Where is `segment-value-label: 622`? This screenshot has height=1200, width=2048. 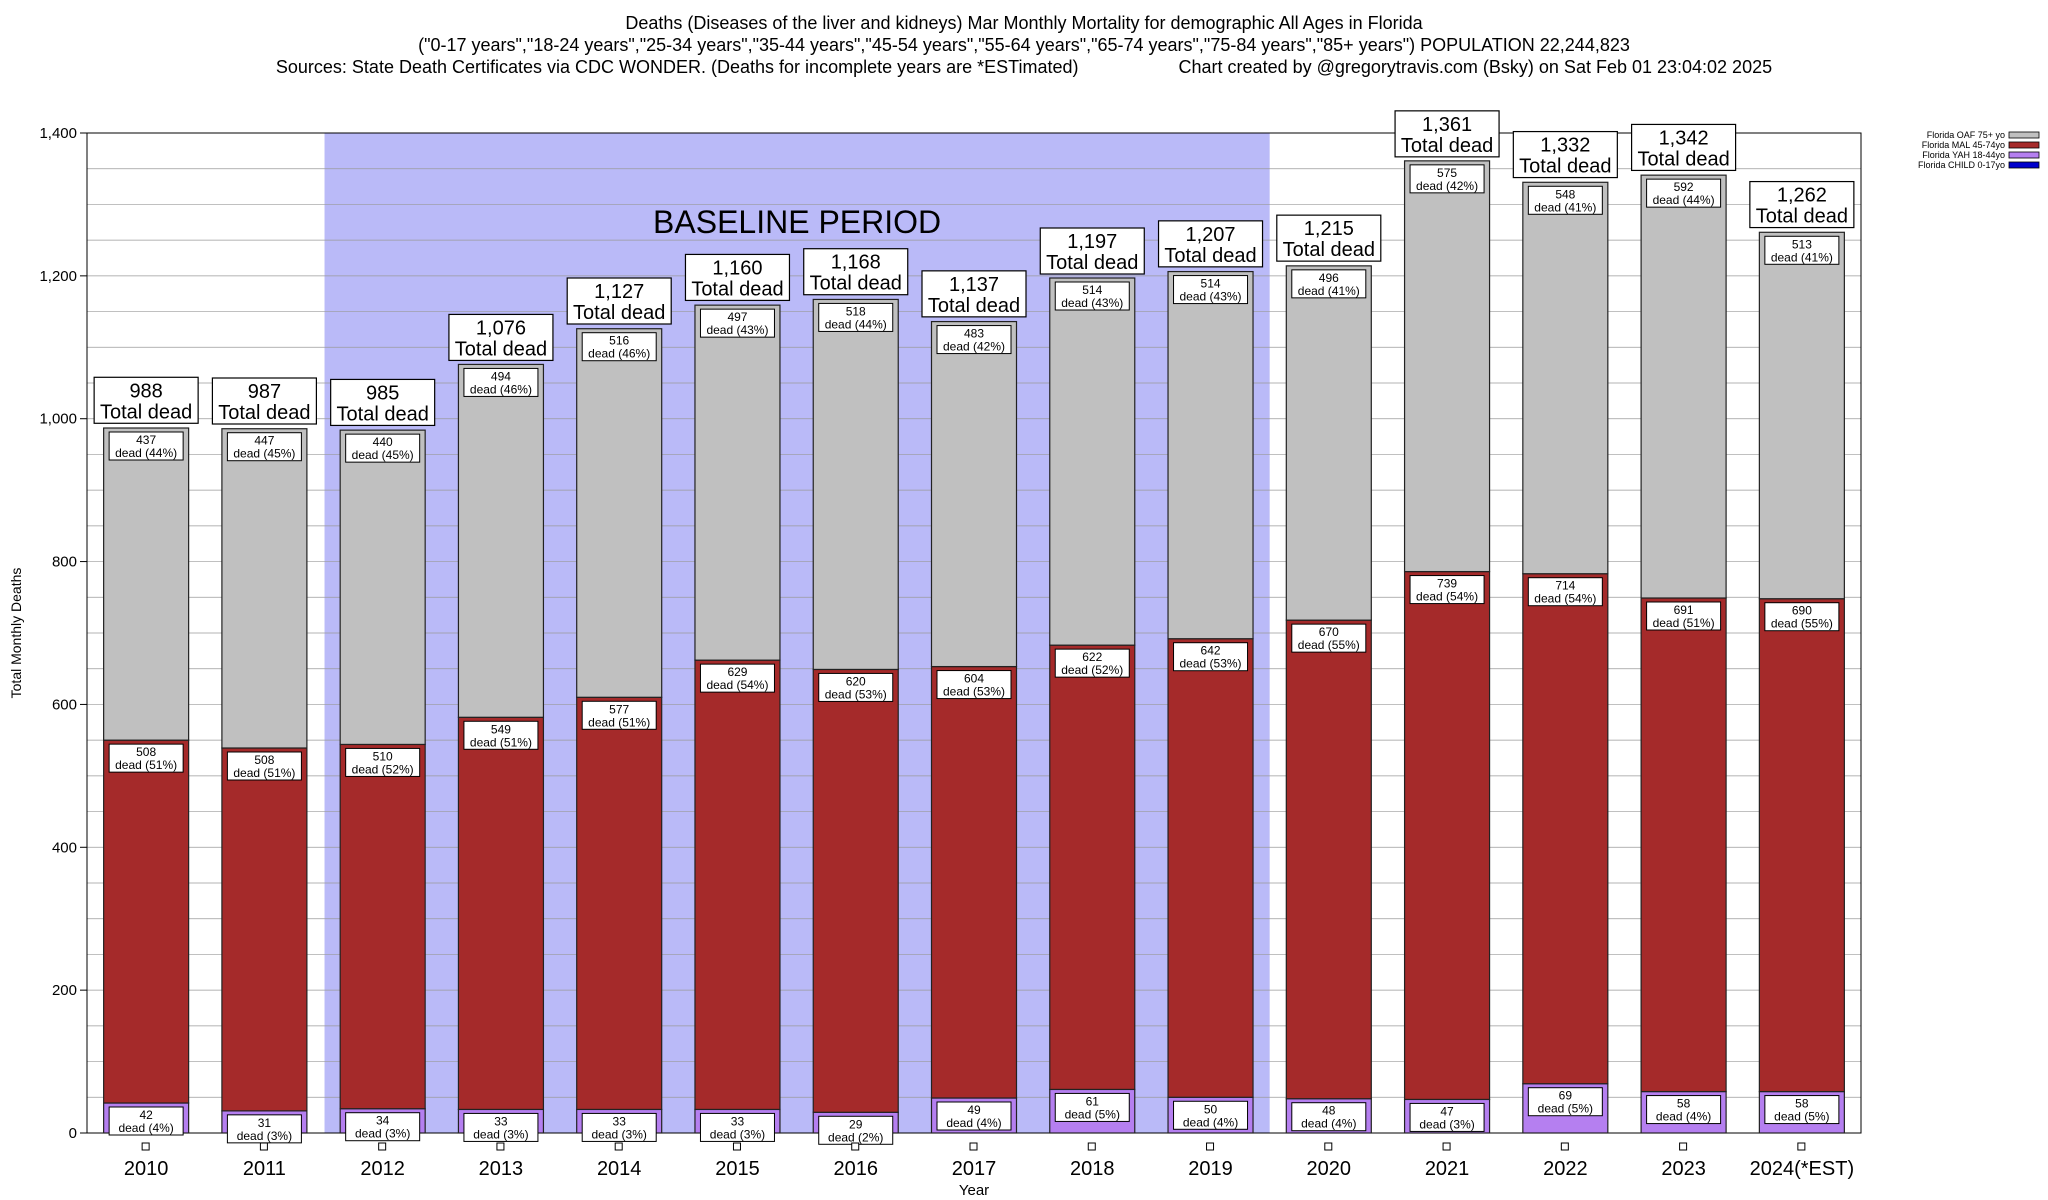 segment-value-label: 622 is located at coordinates (1092, 657).